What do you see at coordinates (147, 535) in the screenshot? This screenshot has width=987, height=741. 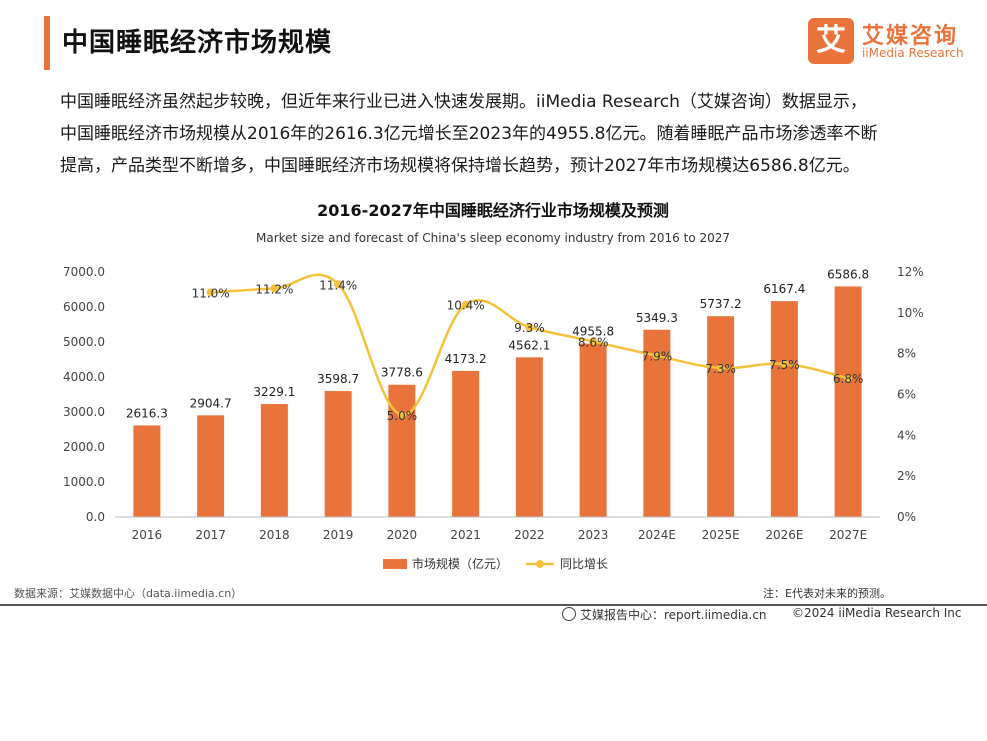 I see `x-tick-label: 2016` at bounding box center [147, 535].